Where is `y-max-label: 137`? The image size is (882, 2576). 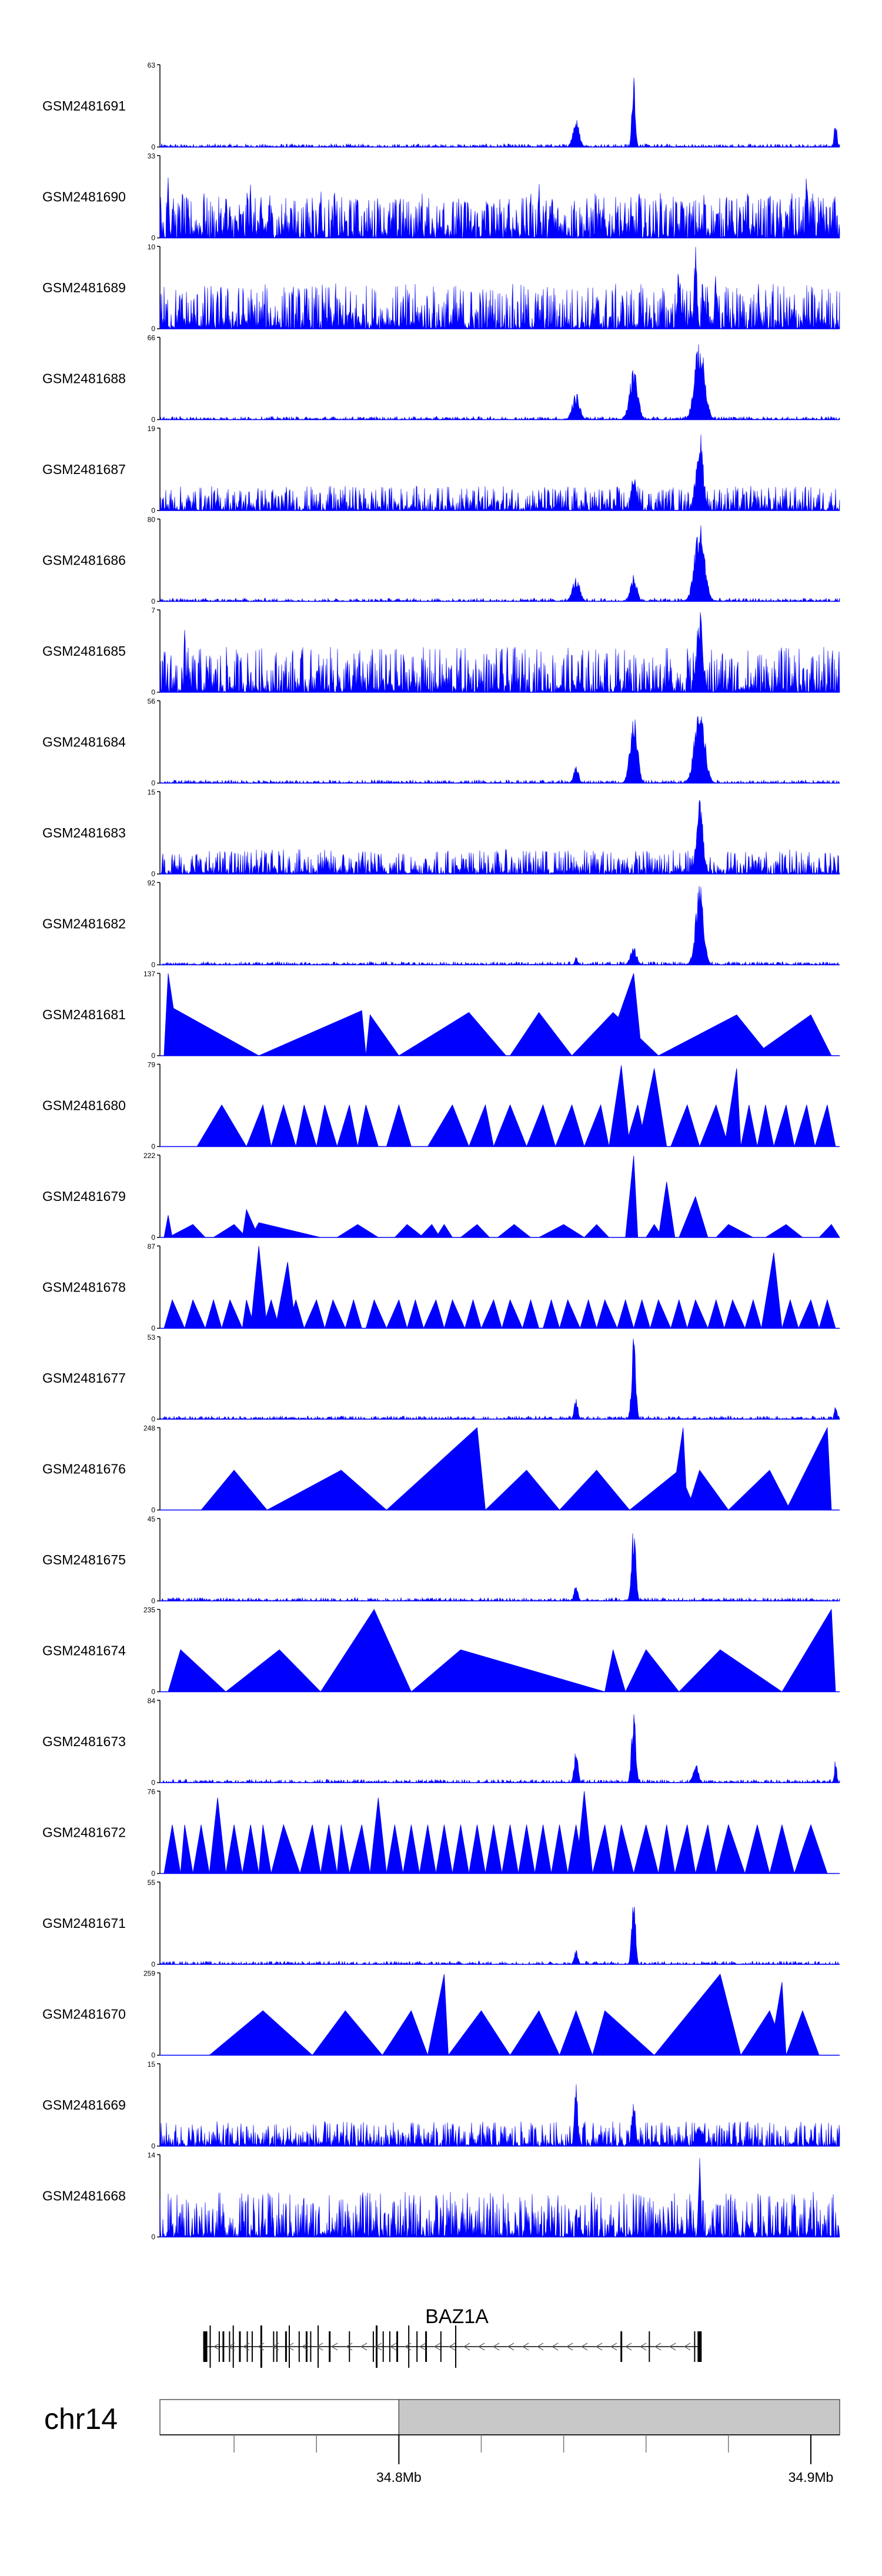 y-max-label: 137 is located at coordinates (149, 974).